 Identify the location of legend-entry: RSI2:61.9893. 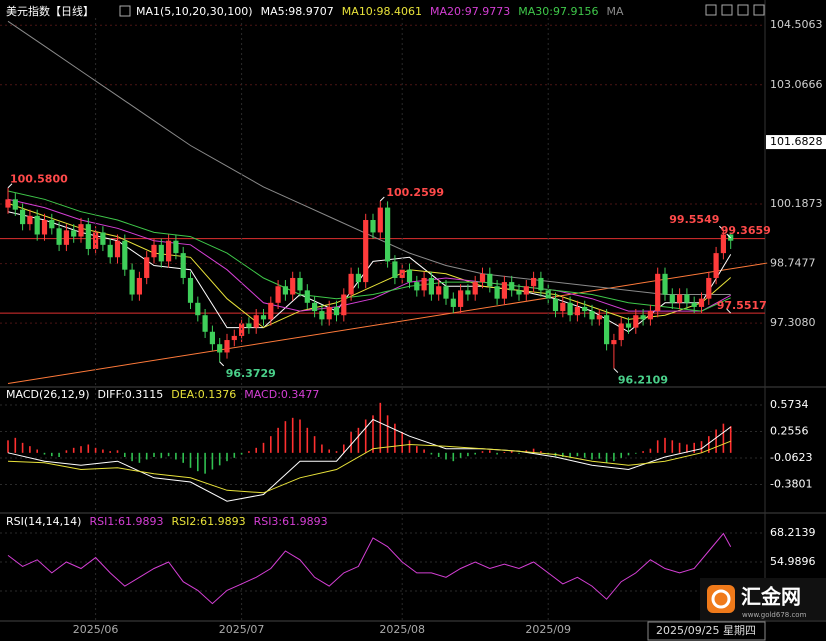
(209, 521).